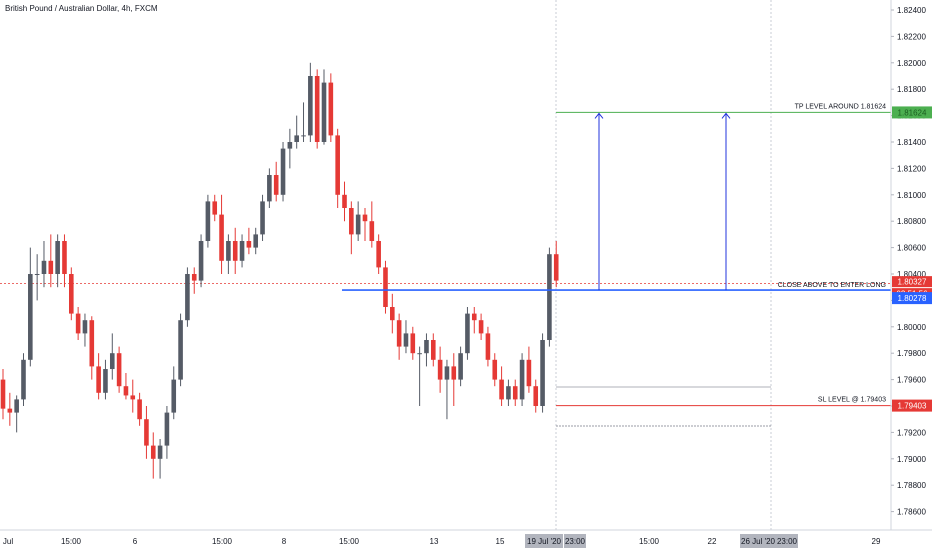 The image size is (932, 550). What do you see at coordinates (911, 327) in the screenshot?
I see `y-tick-label: 1.80000` at bounding box center [911, 327].